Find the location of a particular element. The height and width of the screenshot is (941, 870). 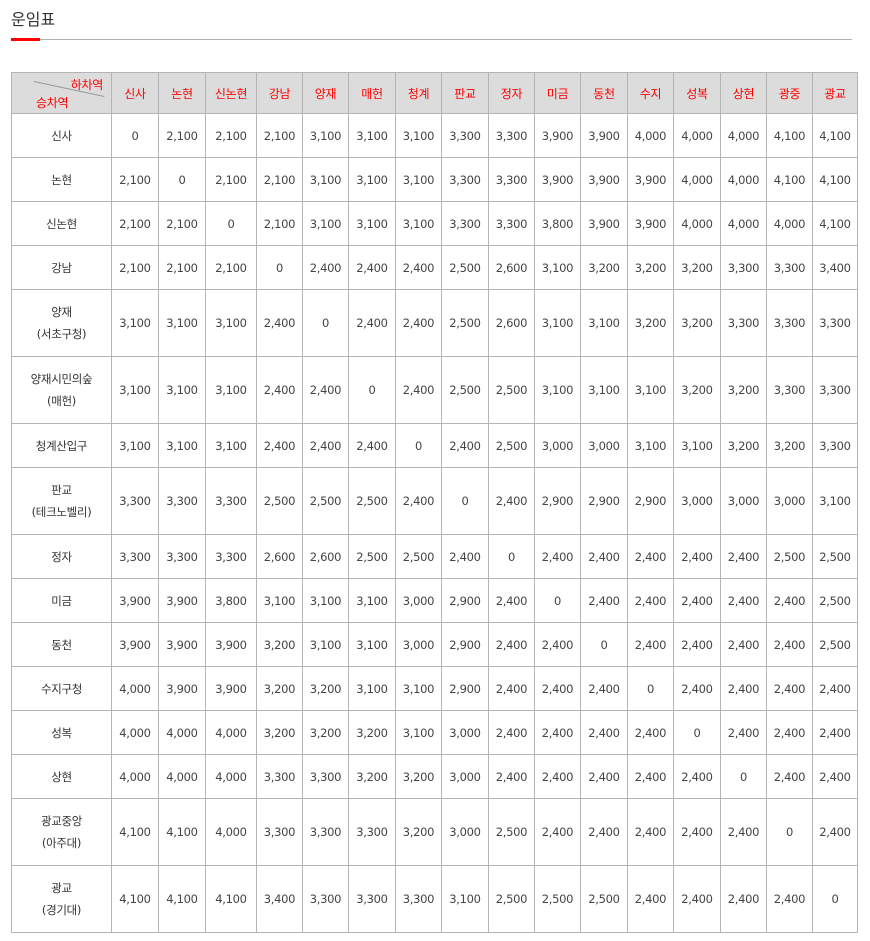

station-name: 양재 is located at coordinates (61, 312).